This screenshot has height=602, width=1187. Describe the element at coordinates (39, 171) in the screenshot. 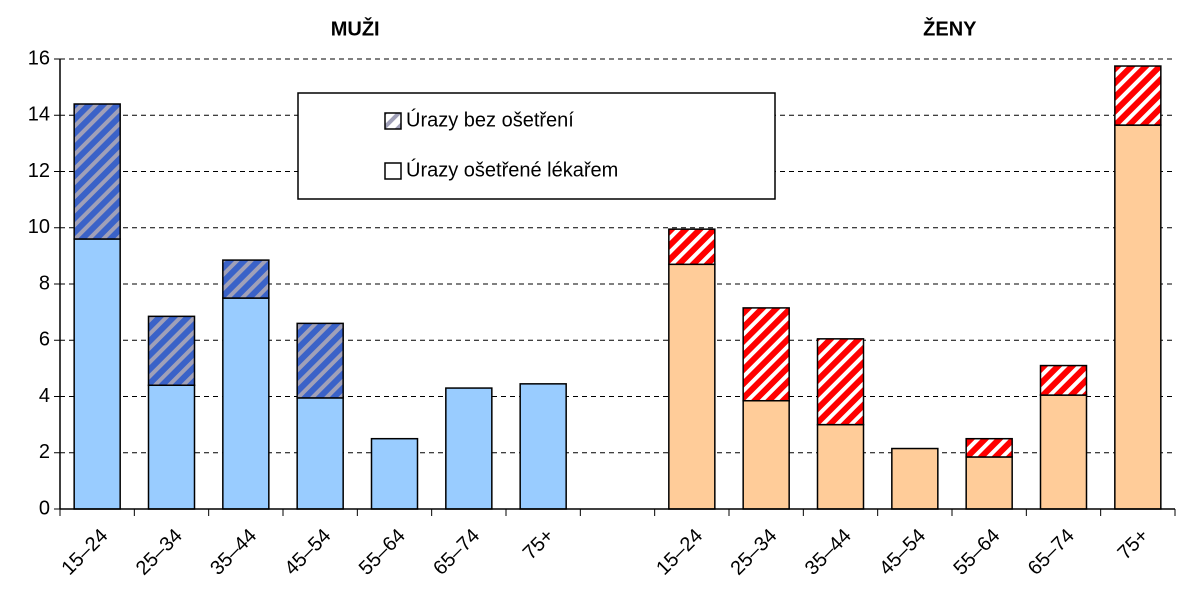

I see `y-tick-label: 12` at that location.